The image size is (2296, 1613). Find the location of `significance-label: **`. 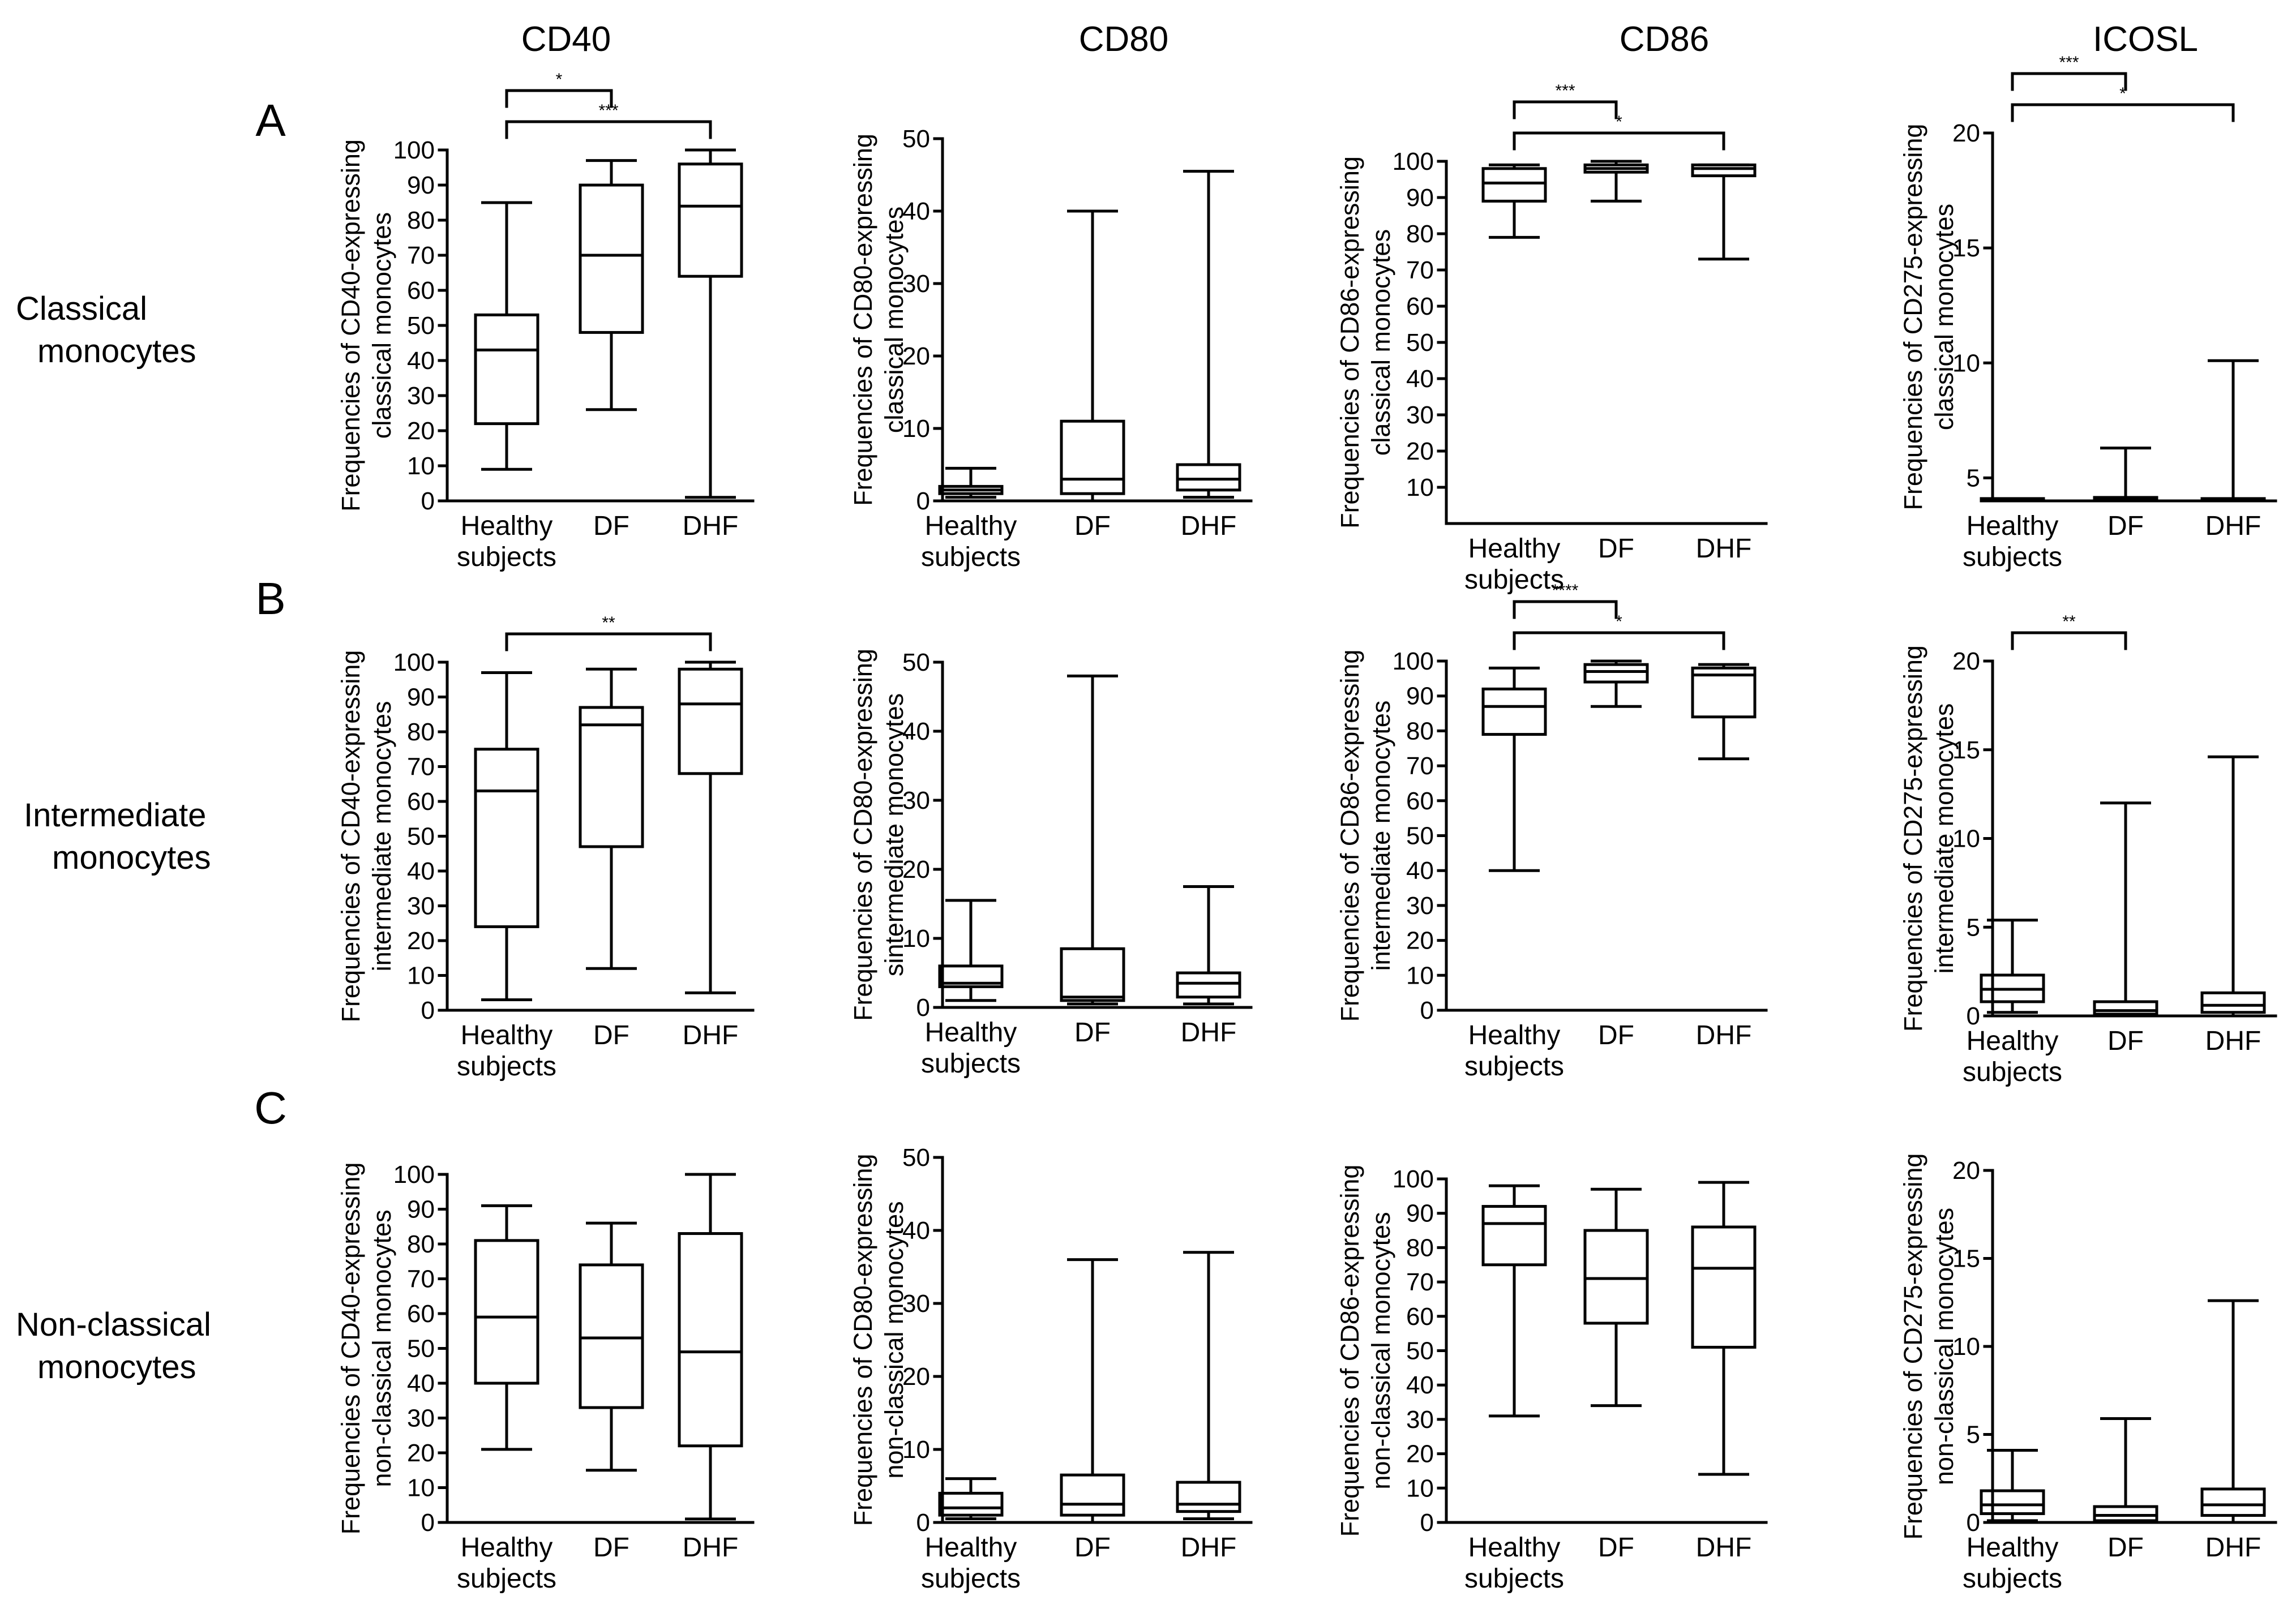

significance-label: ** is located at coordinates (2069, 622).